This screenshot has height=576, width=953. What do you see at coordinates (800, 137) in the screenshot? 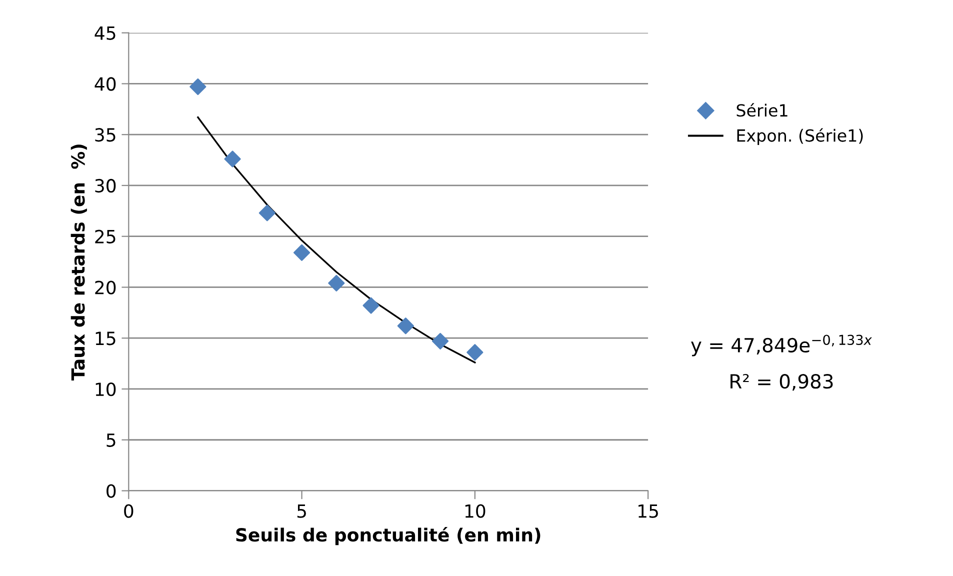
I see `legend-label: Expon. (Série1)` at bounding box center [800, 137].